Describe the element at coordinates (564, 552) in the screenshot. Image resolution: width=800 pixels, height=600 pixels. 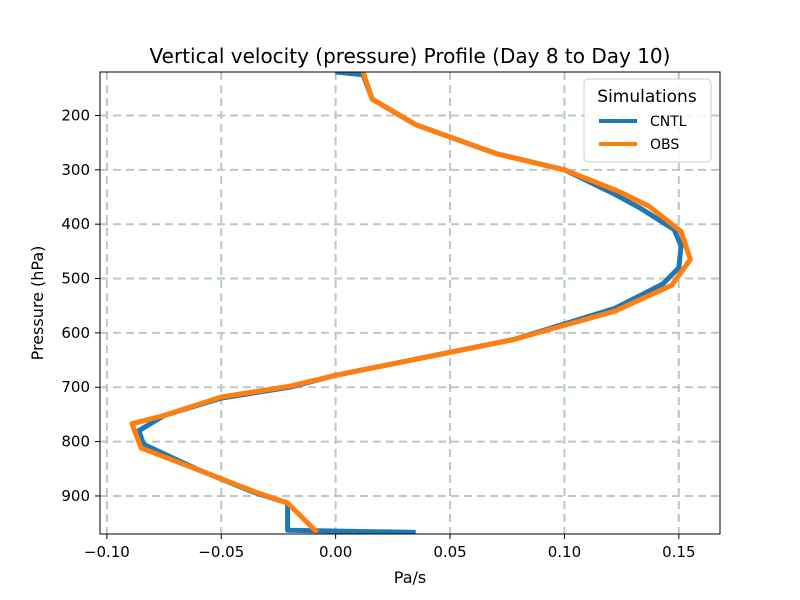
I see `x-tick-label: 0.10` at that location.